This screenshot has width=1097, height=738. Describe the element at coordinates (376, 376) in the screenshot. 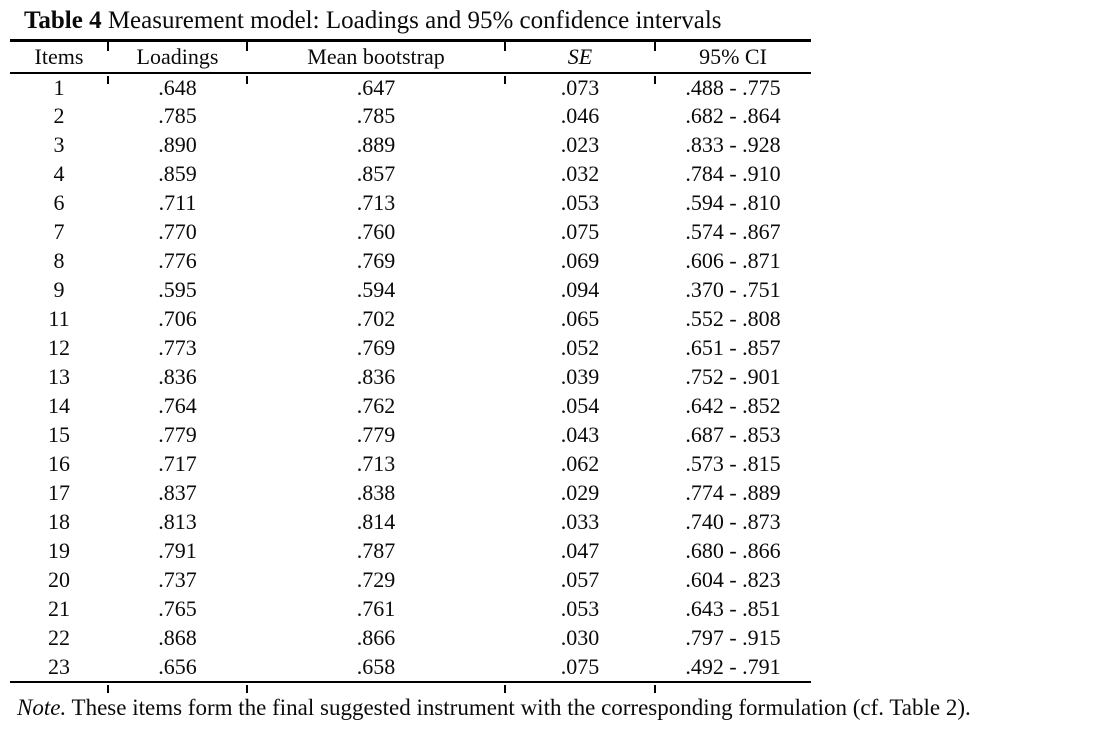

I see `mean-bootstrap-cell: .836` at that location.